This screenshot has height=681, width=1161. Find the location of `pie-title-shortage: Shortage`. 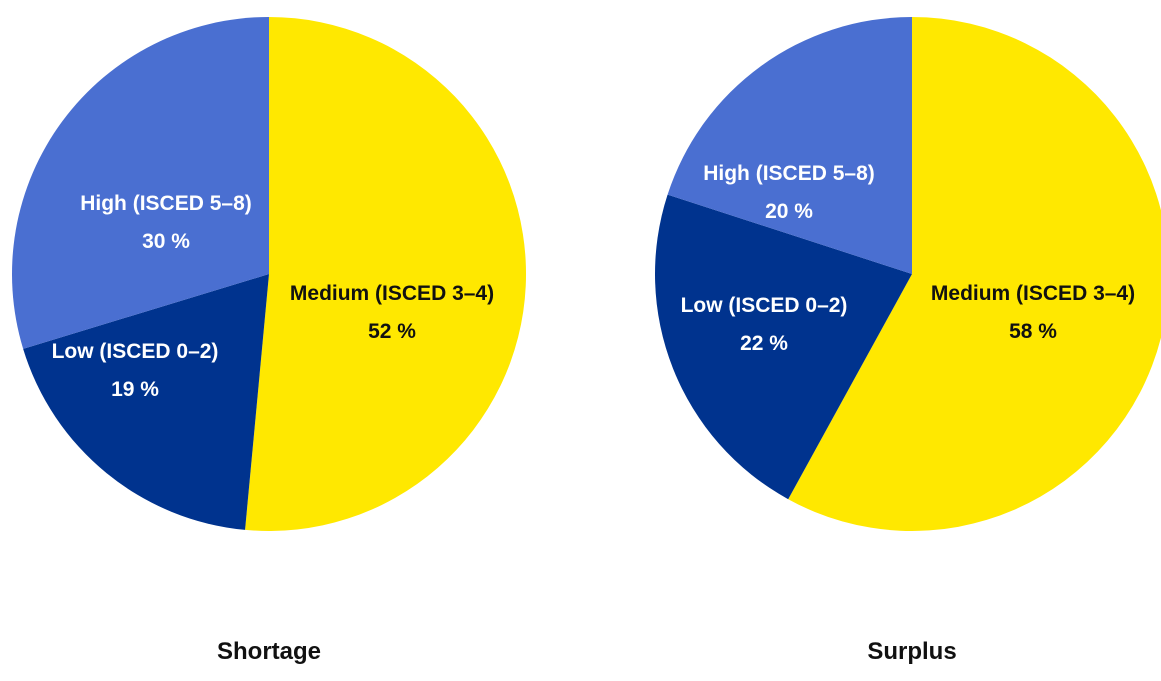

pie-title-shortage: Shortage is located at coordinates (268, 651).